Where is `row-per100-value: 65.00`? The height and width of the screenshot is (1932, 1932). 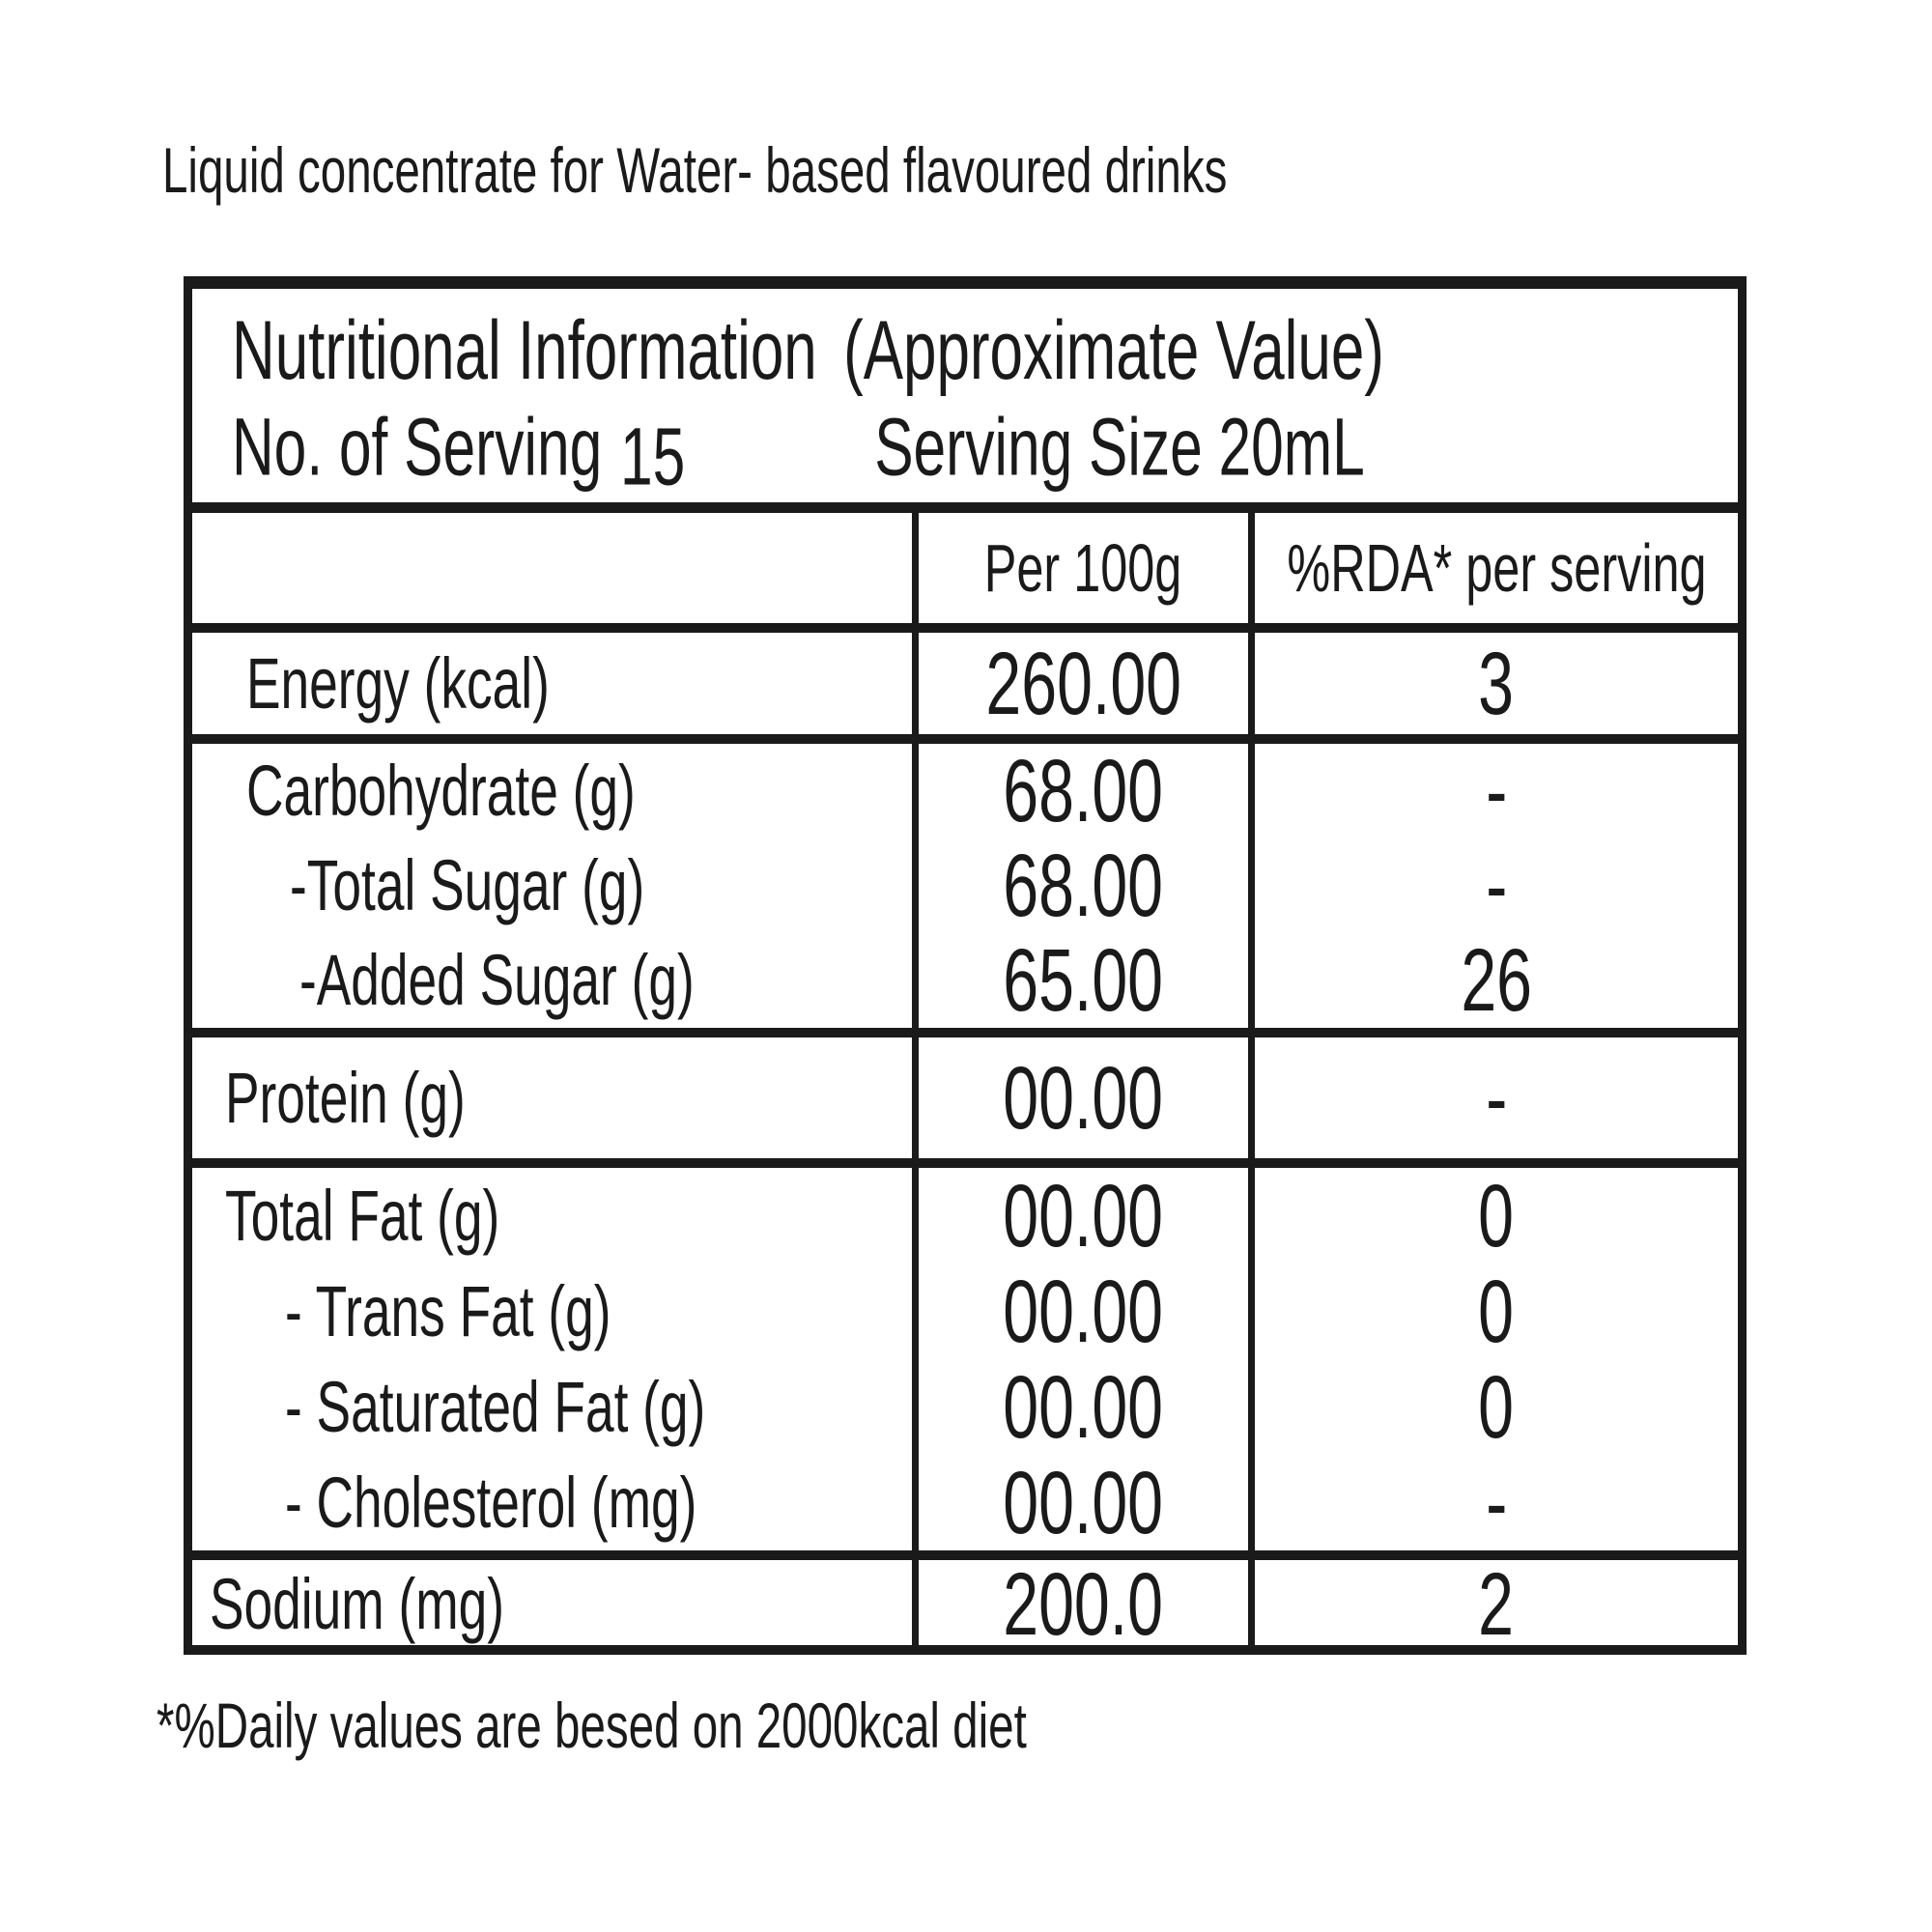
row-per100-value: 65.00 is located at coordinates (1083, 980).